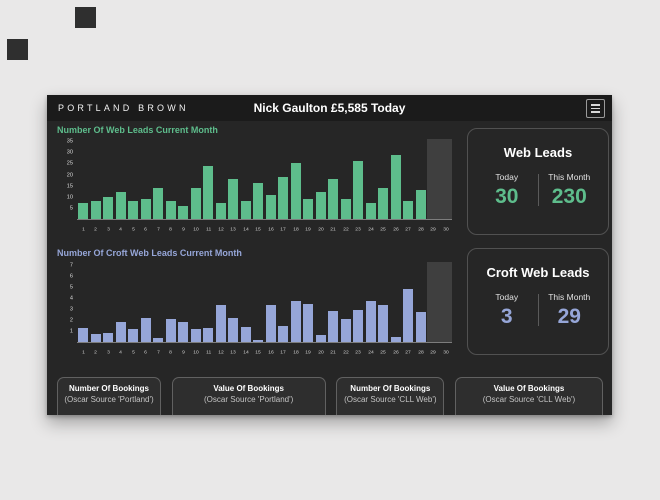 Image resolution: width=660 pixels, height=500 pixels. I want to click on x-tick-label: 4, so click(121, 229).